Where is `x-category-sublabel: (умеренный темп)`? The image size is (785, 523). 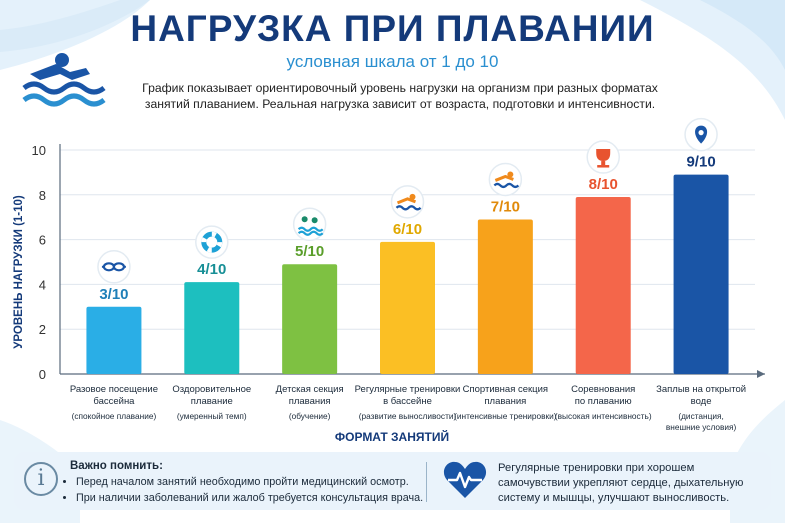 x-category-sublabel: (умеренный темп) is located at coordinates (212, 416).